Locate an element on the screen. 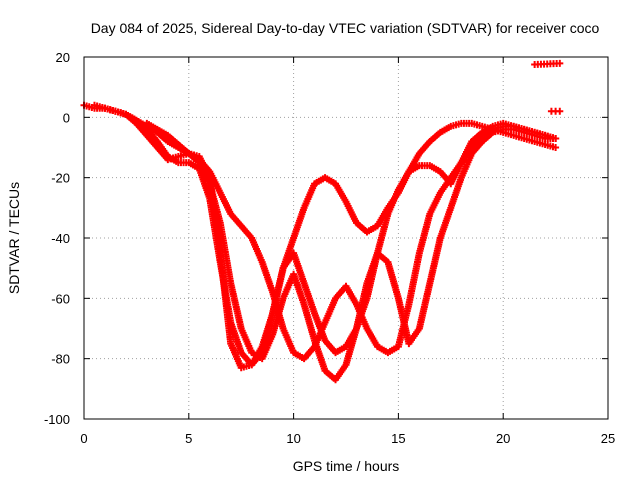 The height and width of the screenshot is (480, 640). y-tick-label: -60 is located at coordinates (60, 298).